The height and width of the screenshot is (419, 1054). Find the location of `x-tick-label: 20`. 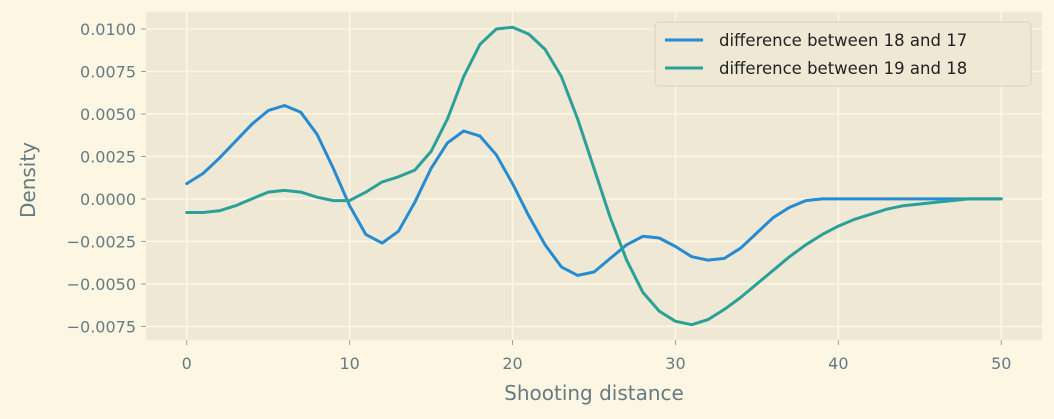

x-tick-label: 20 is located at coordinates (512, 363).